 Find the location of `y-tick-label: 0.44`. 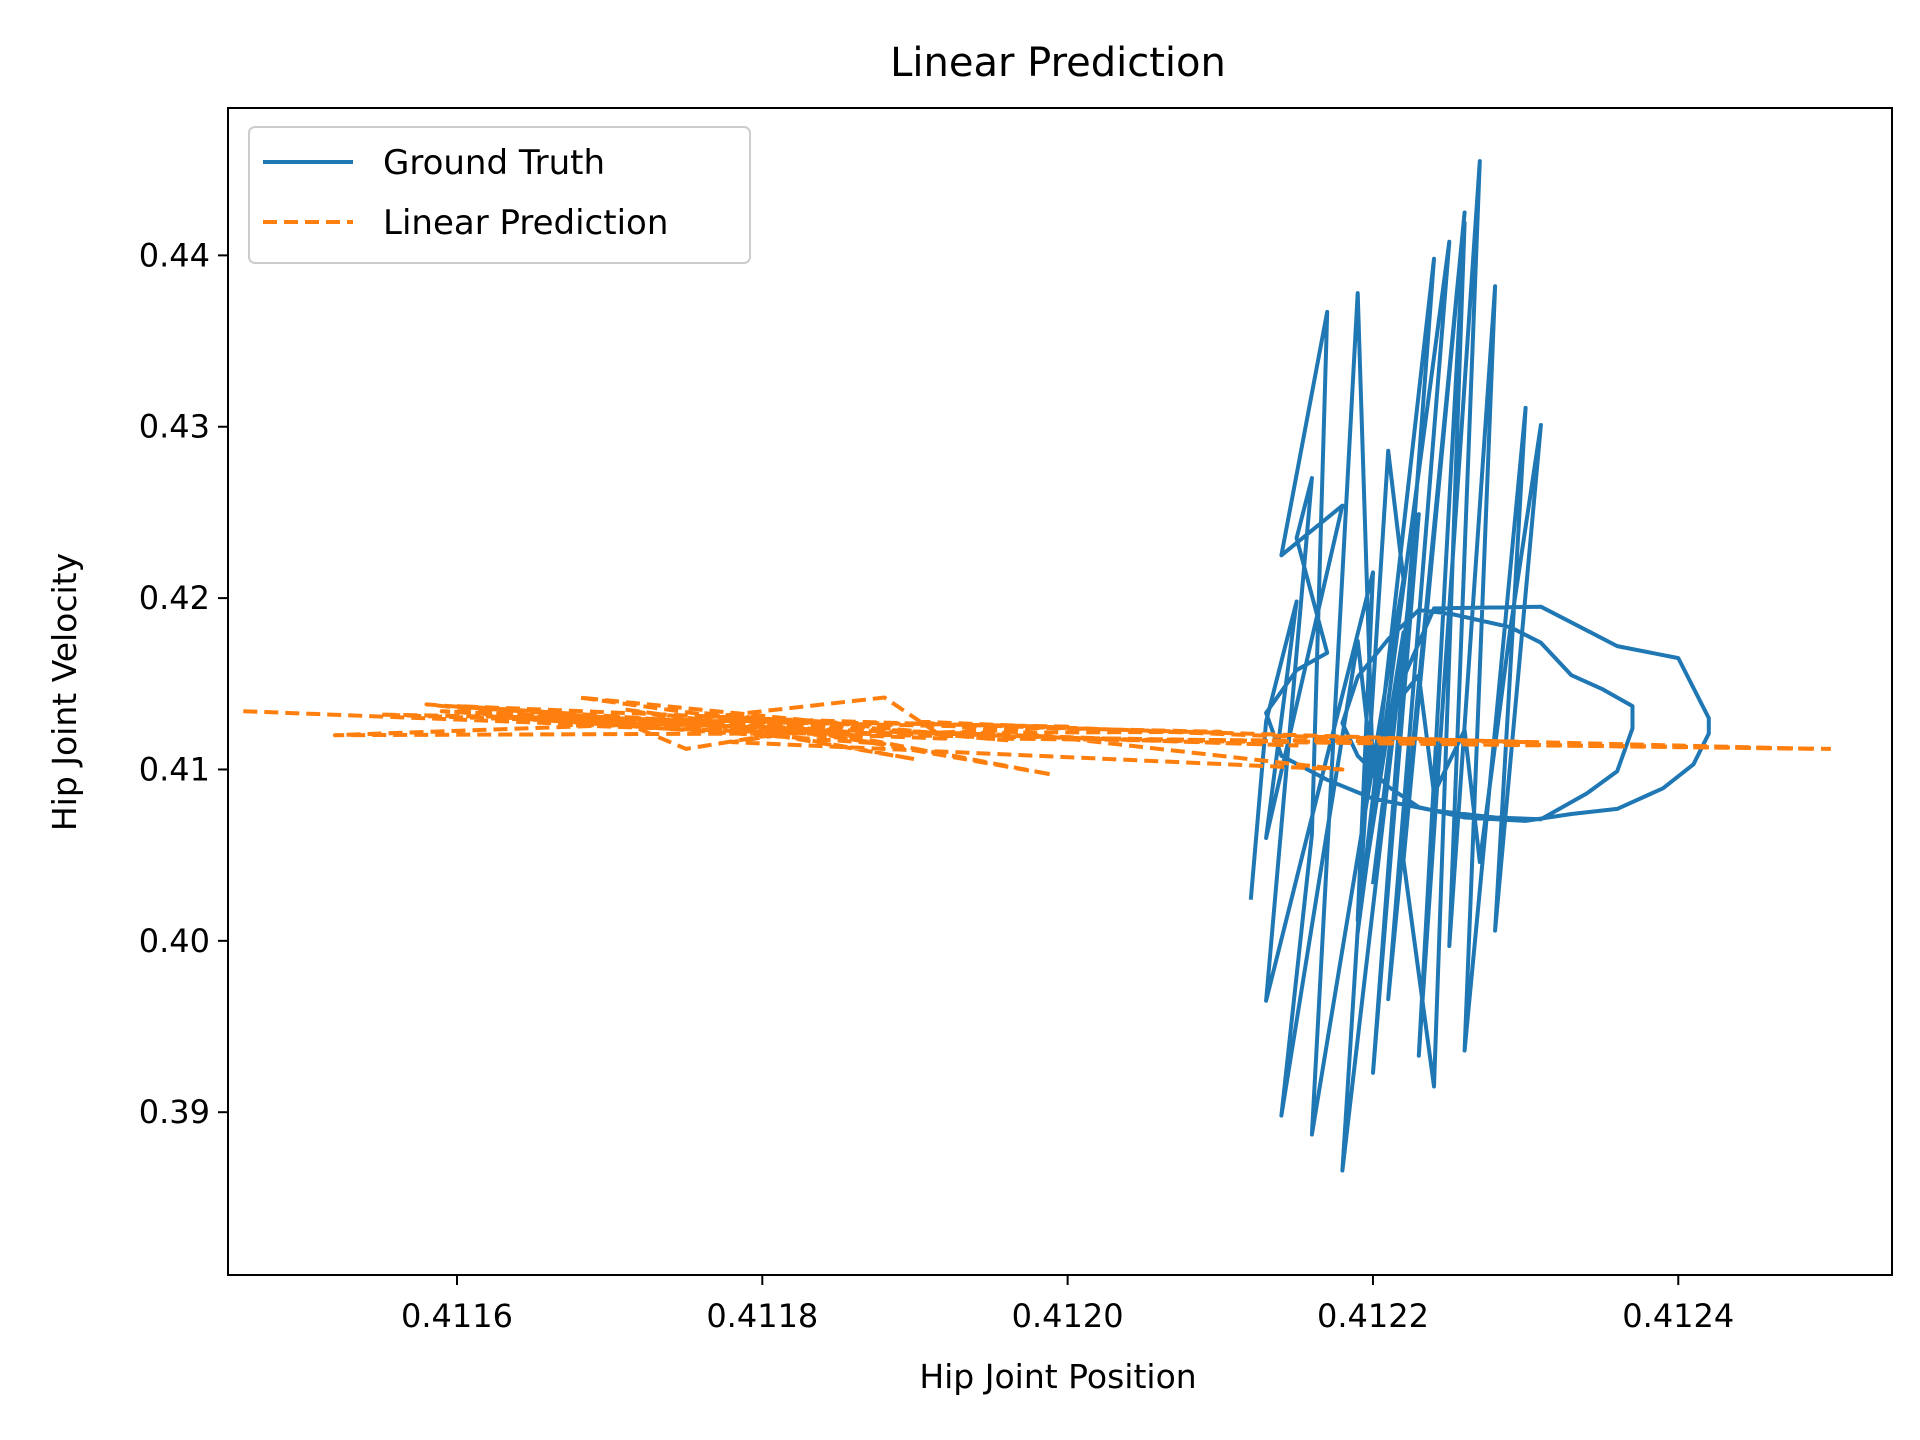

y-tick-label: 0.44 is located at coordinates (174, 255).